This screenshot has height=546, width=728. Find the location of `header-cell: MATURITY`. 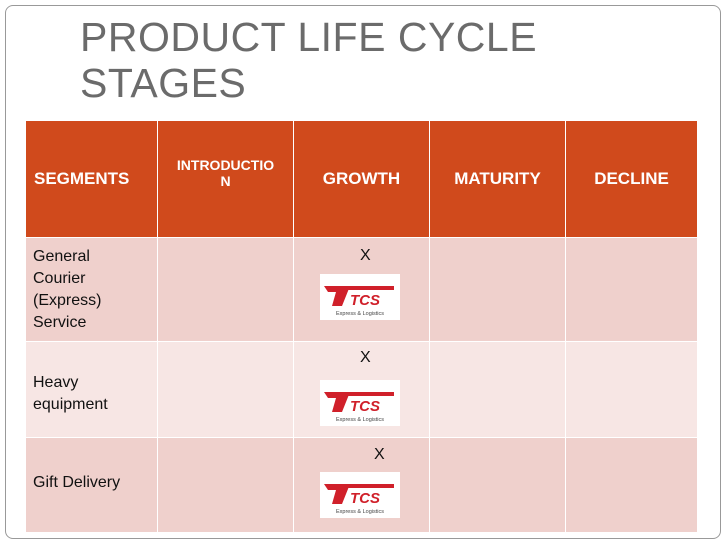

header-cell: MATURITY is located at coordinates (498, 179).